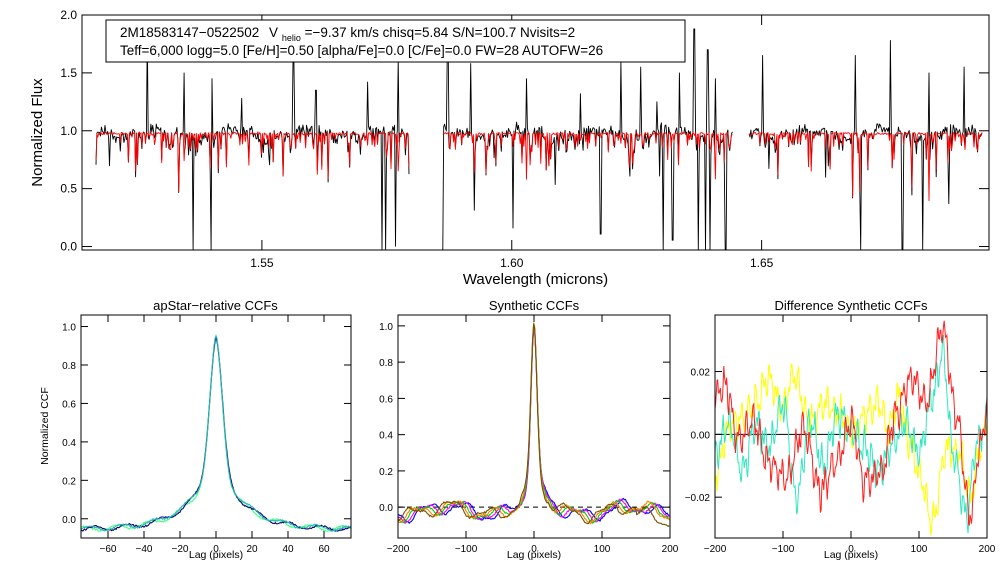  I want to click on synthetic-ccf-plot-frame, so click(534, 426).